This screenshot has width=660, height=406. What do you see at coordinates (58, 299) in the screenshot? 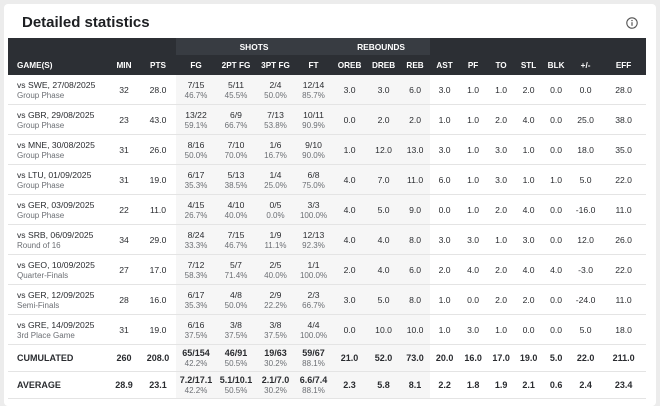
I see `game-cell: vs GER, 12/09/2025 Semi-Finals` at bounding box center [58, 299].